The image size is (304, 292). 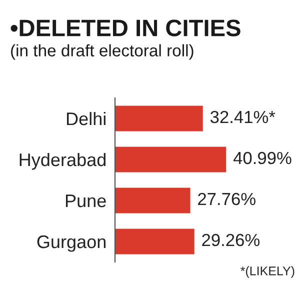 I want to click on data-label: 40.99%, so click(x=262, y=158).